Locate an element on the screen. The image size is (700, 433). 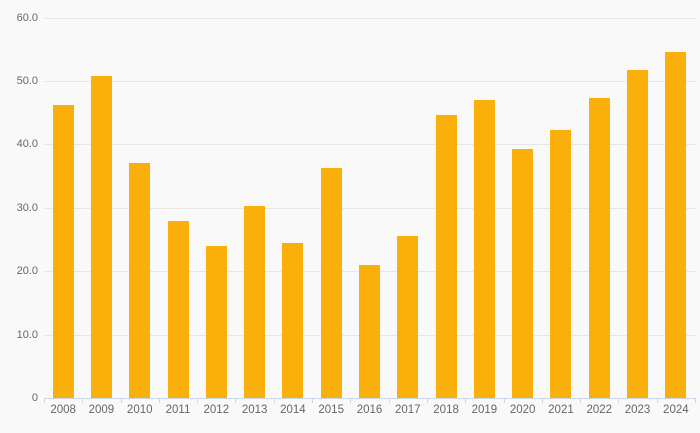
bar-2022 is located at coordinates (599, 248).